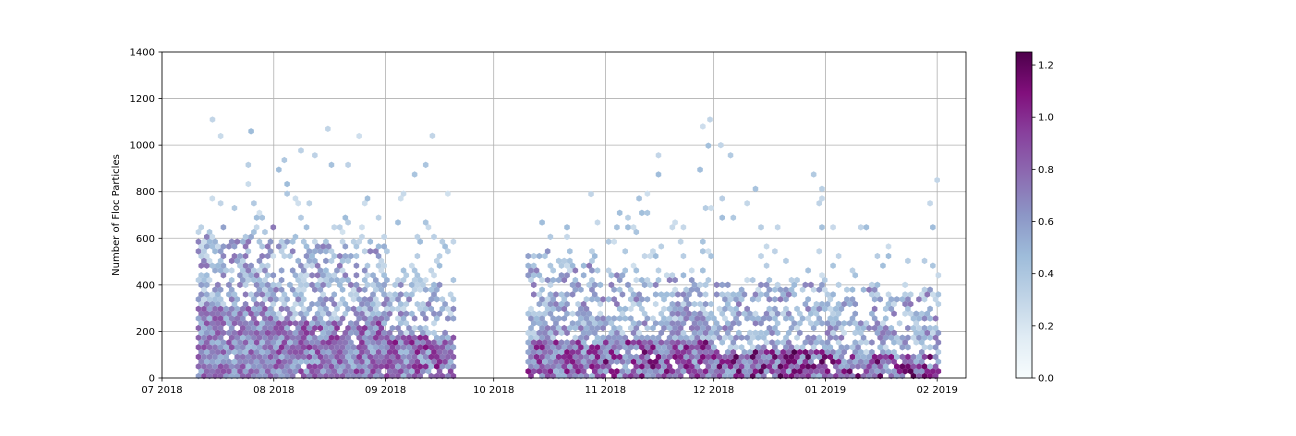 This screenshot has height=436, width=1296. I want to click on colorbar-tick-label: 0.8, so click(1046, 170).